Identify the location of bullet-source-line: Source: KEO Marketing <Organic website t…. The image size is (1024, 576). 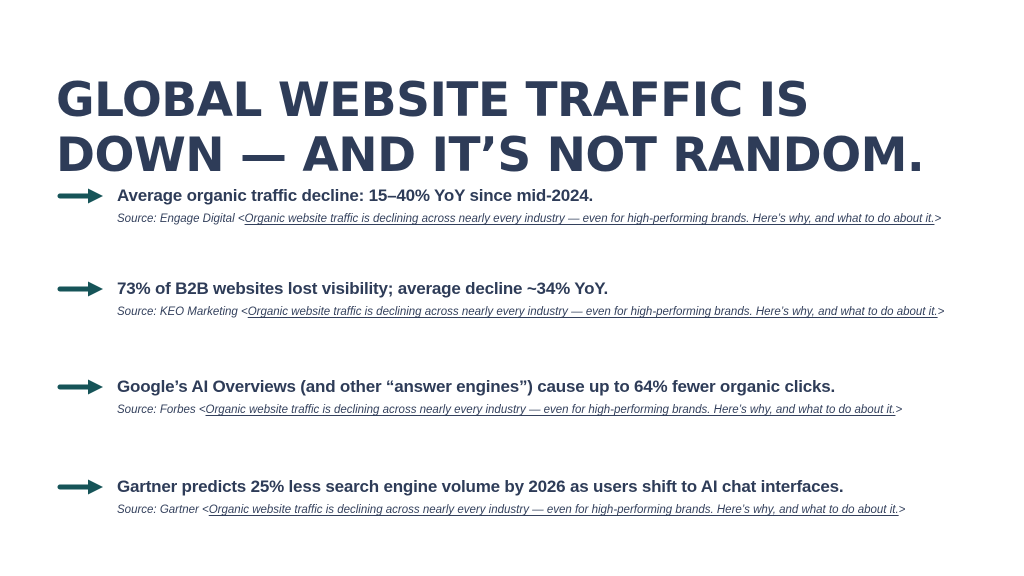
(530, 312).